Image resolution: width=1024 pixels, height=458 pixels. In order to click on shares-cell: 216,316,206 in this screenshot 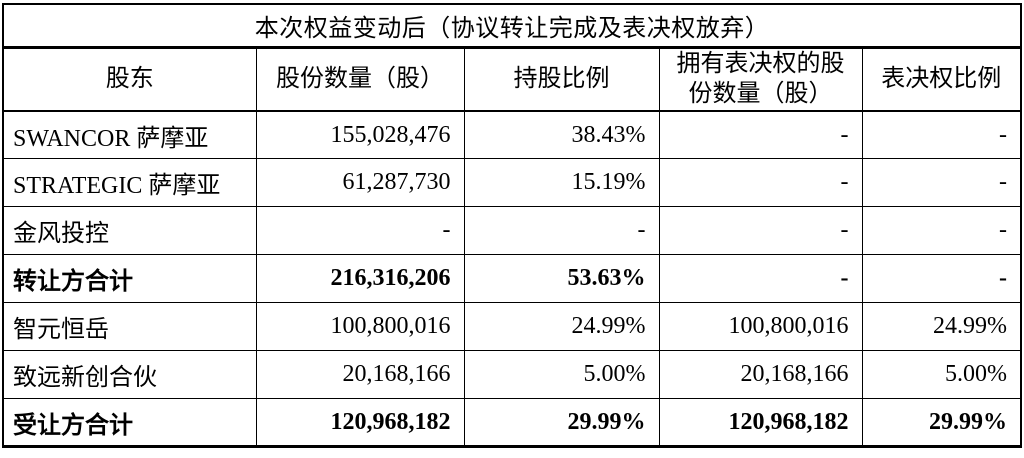, I will do `click(360, 279)`.